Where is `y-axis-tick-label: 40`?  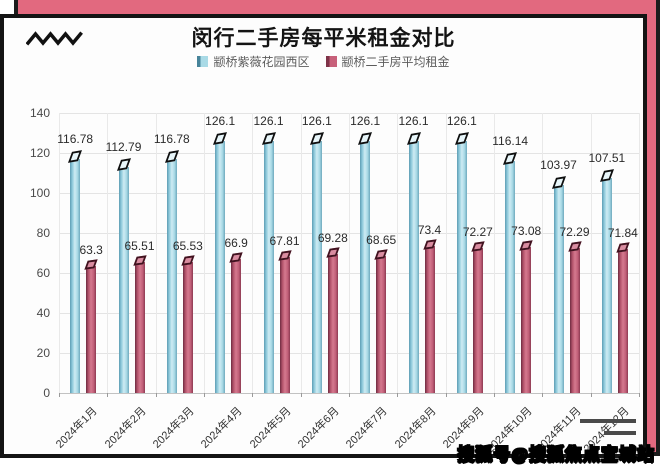
y-axis-tick-label: 40 is located at coordinates (43, 313).